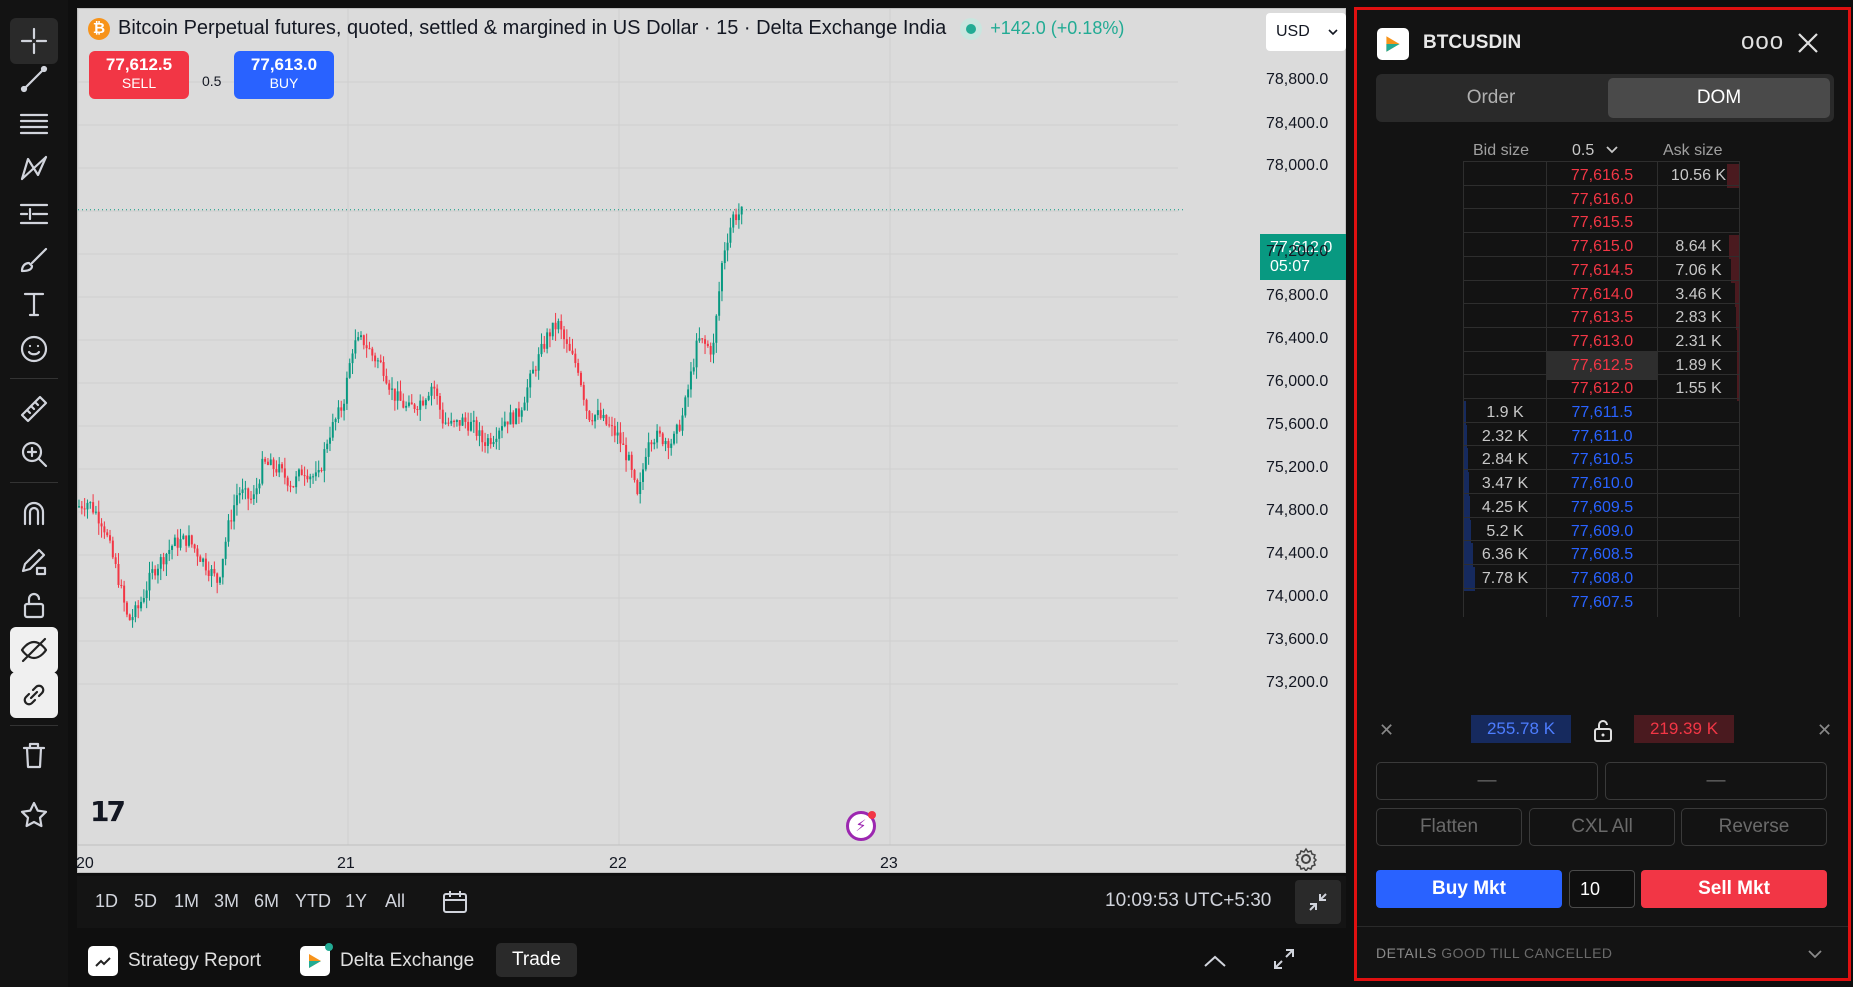 This screenshot has height=987, width=1853. Describe the element at coordinates (267, 901) in the screenshot. I see `period-6m: 6M` at that location.